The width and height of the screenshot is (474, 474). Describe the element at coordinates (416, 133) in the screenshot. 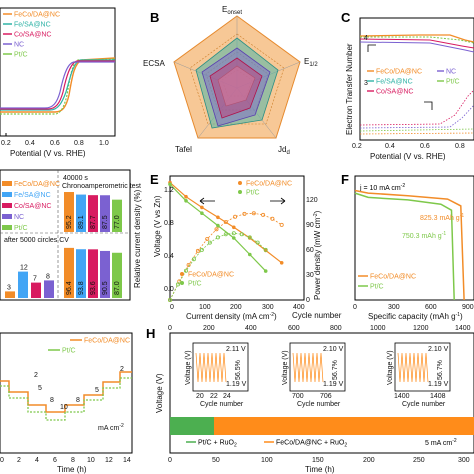

I see `c-line-ring-fecoda` at that location.